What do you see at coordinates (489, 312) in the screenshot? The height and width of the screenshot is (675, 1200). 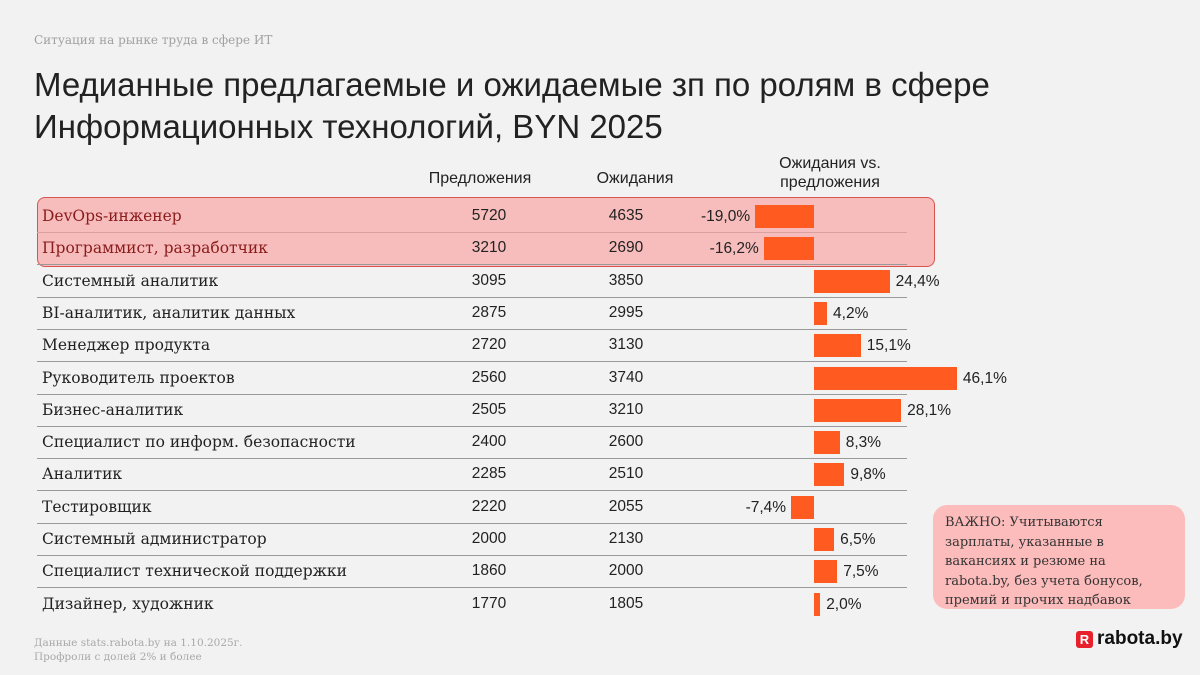 I see `offers-value: 2875` at bounding box center [489, 312].